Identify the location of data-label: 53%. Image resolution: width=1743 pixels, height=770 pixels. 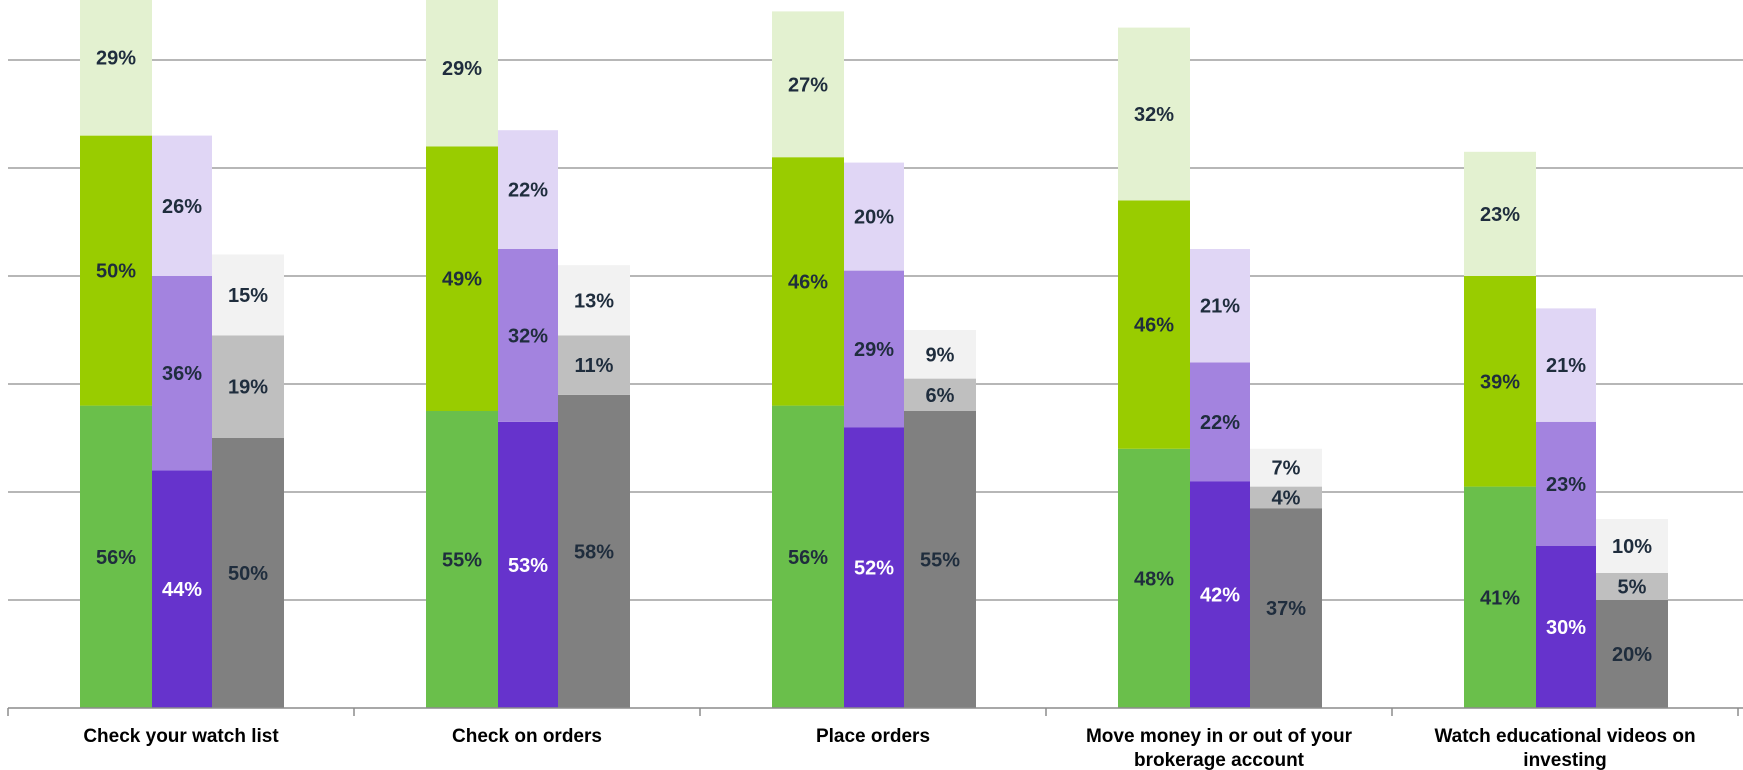
(528, 566).